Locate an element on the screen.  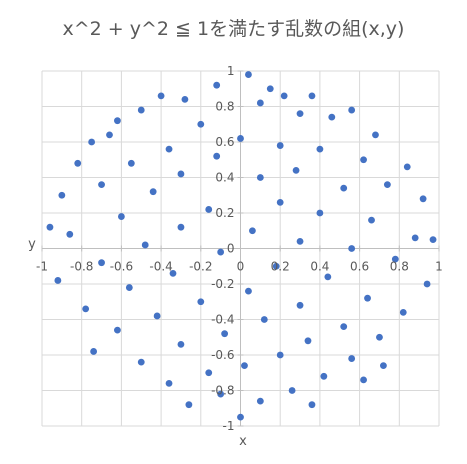
x-tick-label: 0 is located at coordinates (241, 267).